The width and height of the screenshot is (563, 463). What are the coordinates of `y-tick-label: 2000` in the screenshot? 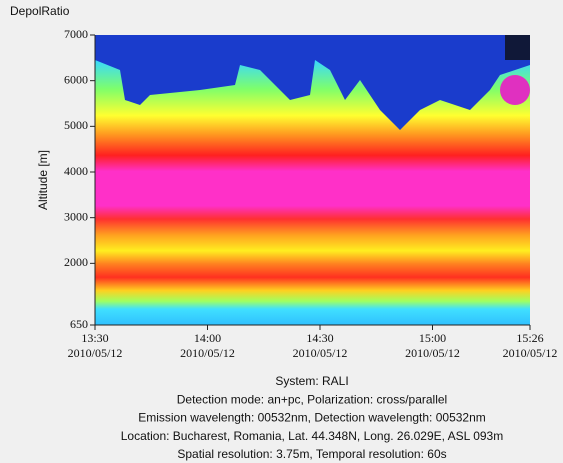 It's located at (76, 262).